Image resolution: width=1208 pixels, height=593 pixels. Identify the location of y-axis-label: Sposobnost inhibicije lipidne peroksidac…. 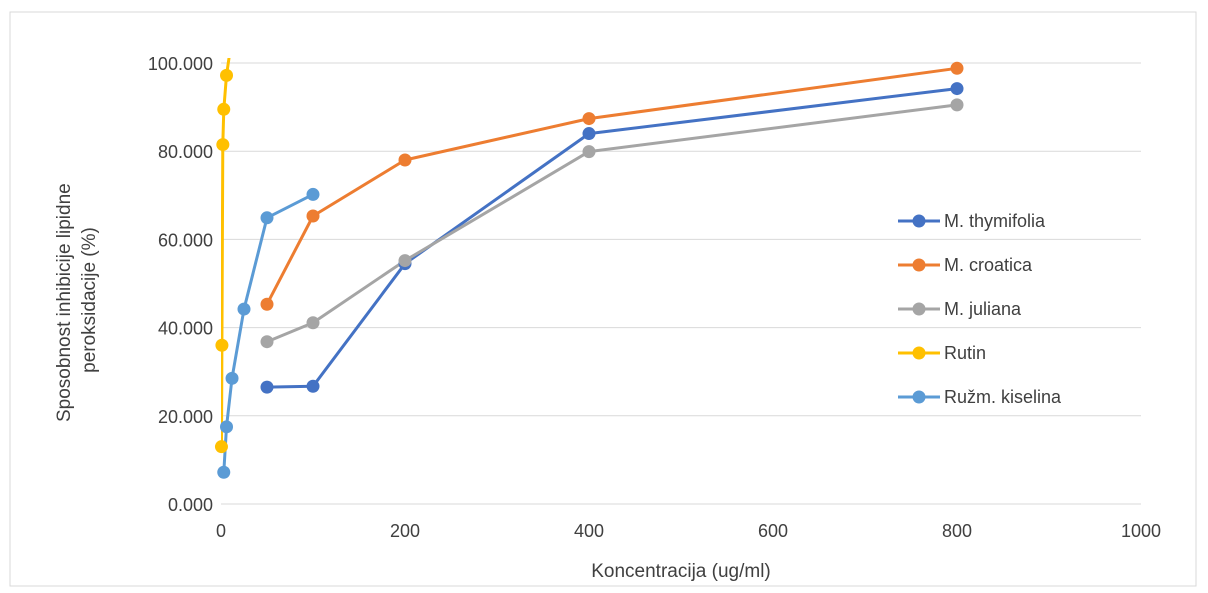
(77, 300).